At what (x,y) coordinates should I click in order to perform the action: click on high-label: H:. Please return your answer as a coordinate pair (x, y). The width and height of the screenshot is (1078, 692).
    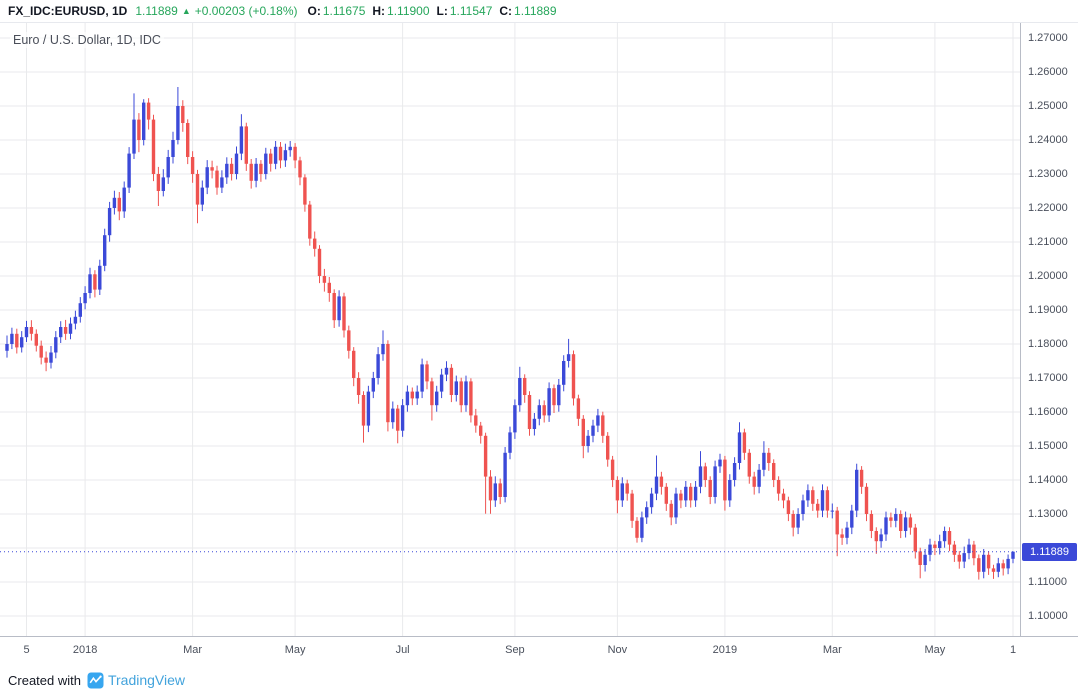
    Looking at the image, I should click on (379, 11).